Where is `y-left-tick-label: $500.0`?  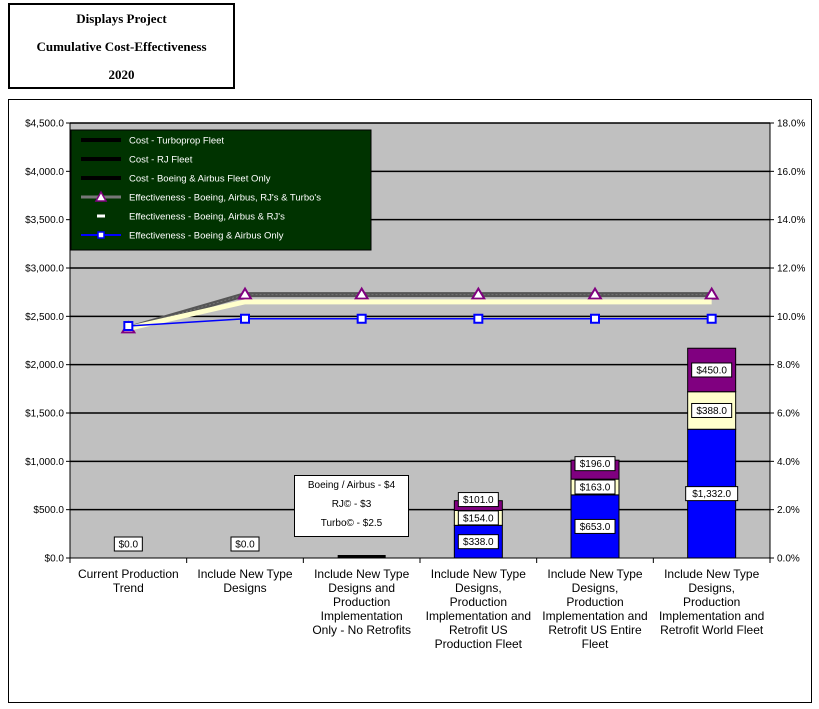 y-left-tick-label: $500.0 is located at coordinates (48, 510).